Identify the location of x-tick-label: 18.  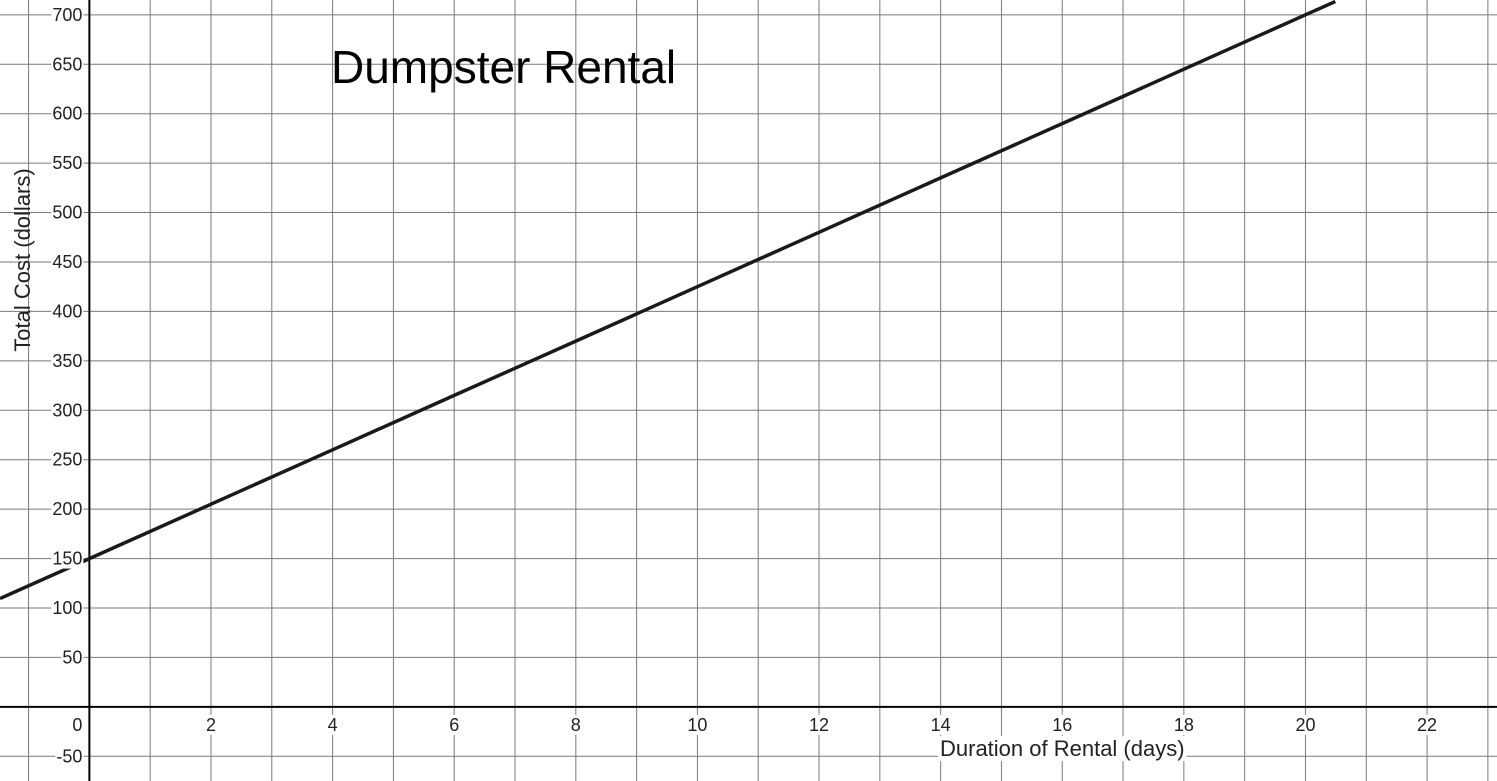
(1184, 725).